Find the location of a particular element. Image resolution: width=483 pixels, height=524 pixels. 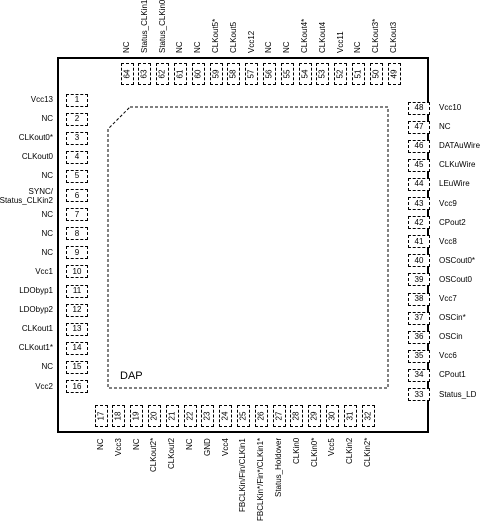

pin-number: 59 is located at coordinates (215, 74).